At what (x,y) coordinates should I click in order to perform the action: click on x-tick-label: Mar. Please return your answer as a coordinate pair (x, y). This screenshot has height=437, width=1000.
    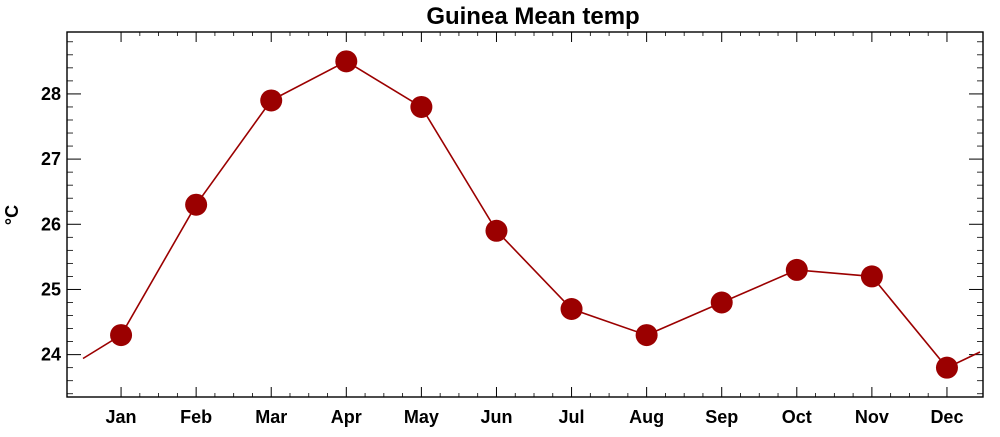
    Looking at the image, I should click on (271, 417).